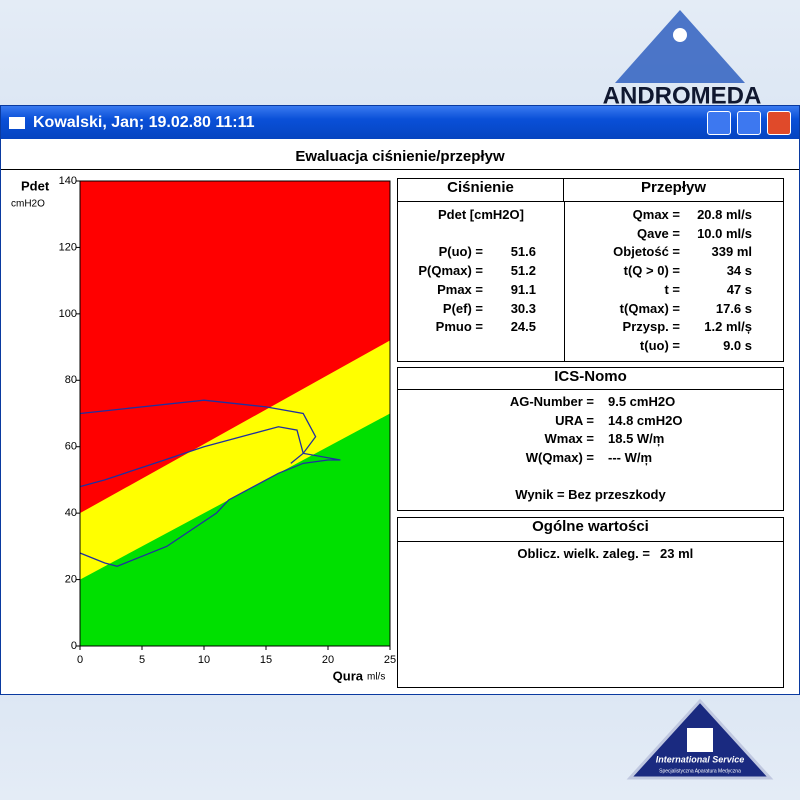 Image resolution: width=800 pixels, height=800 pixels. What do you see at coordinates (68, 314) in the screenshot?
I see `y-tick-label: 100` at bounding box center [68, 314].